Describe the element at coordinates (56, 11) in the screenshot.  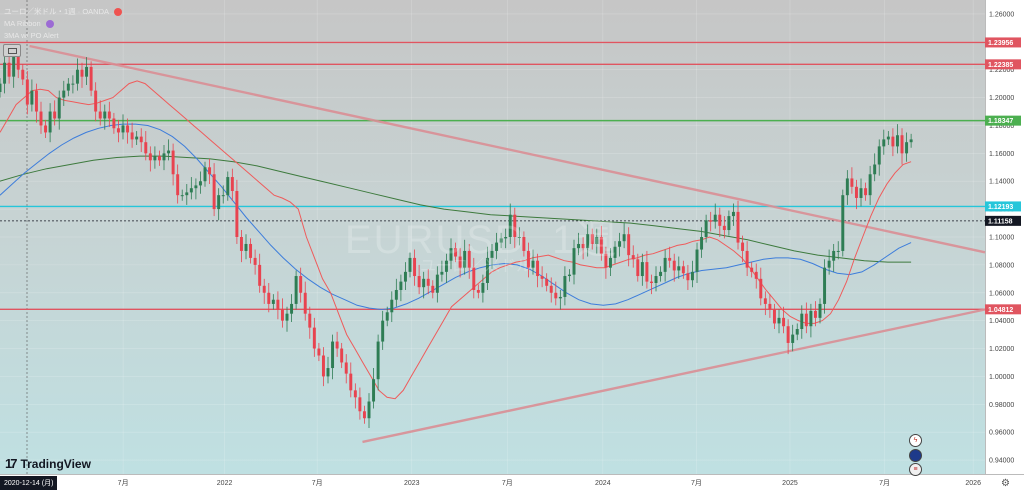
I see `chart-title-text: ユーロ／米ドル・1週 · OANDA` at that location.